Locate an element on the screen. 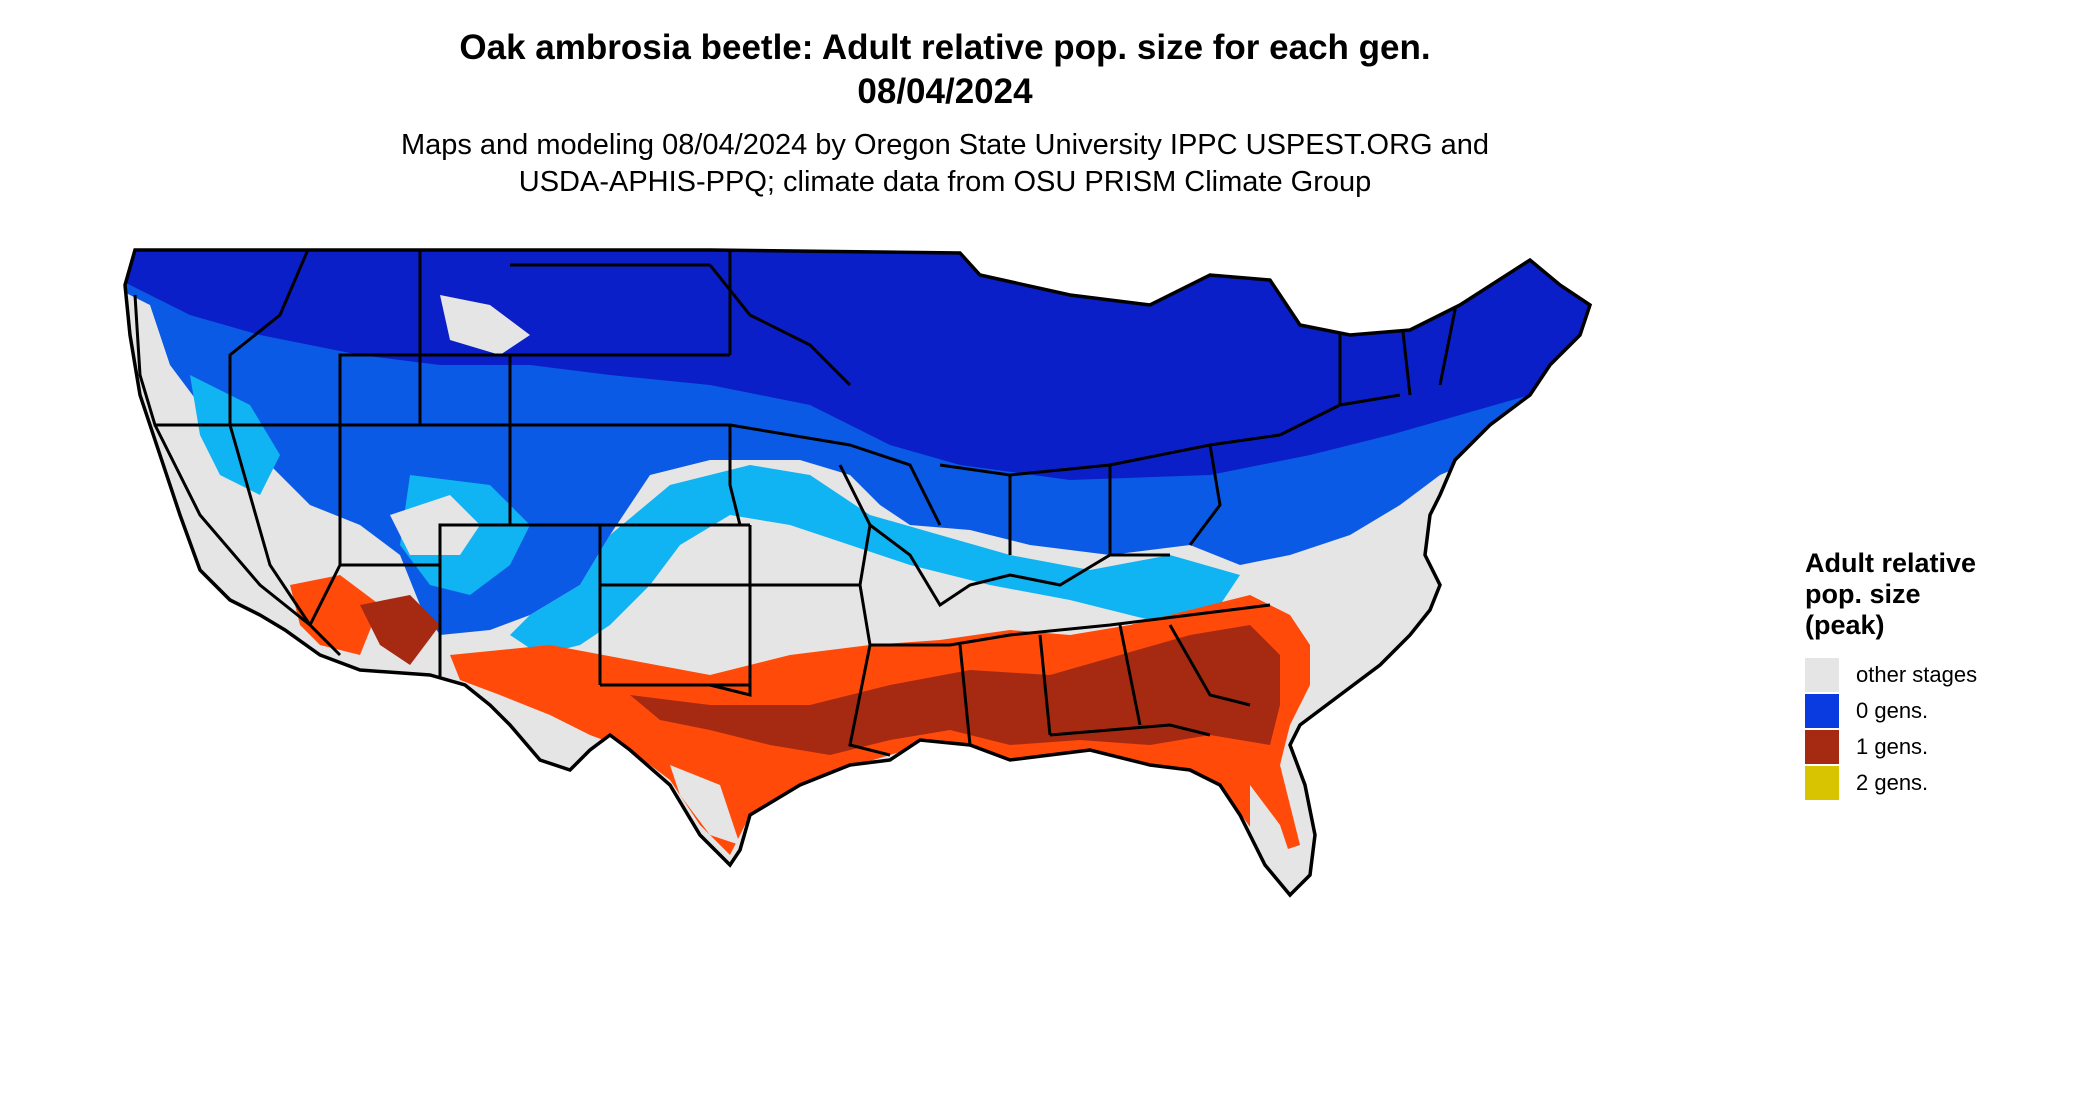  one-gen-area is located at coordinates (335, 615).